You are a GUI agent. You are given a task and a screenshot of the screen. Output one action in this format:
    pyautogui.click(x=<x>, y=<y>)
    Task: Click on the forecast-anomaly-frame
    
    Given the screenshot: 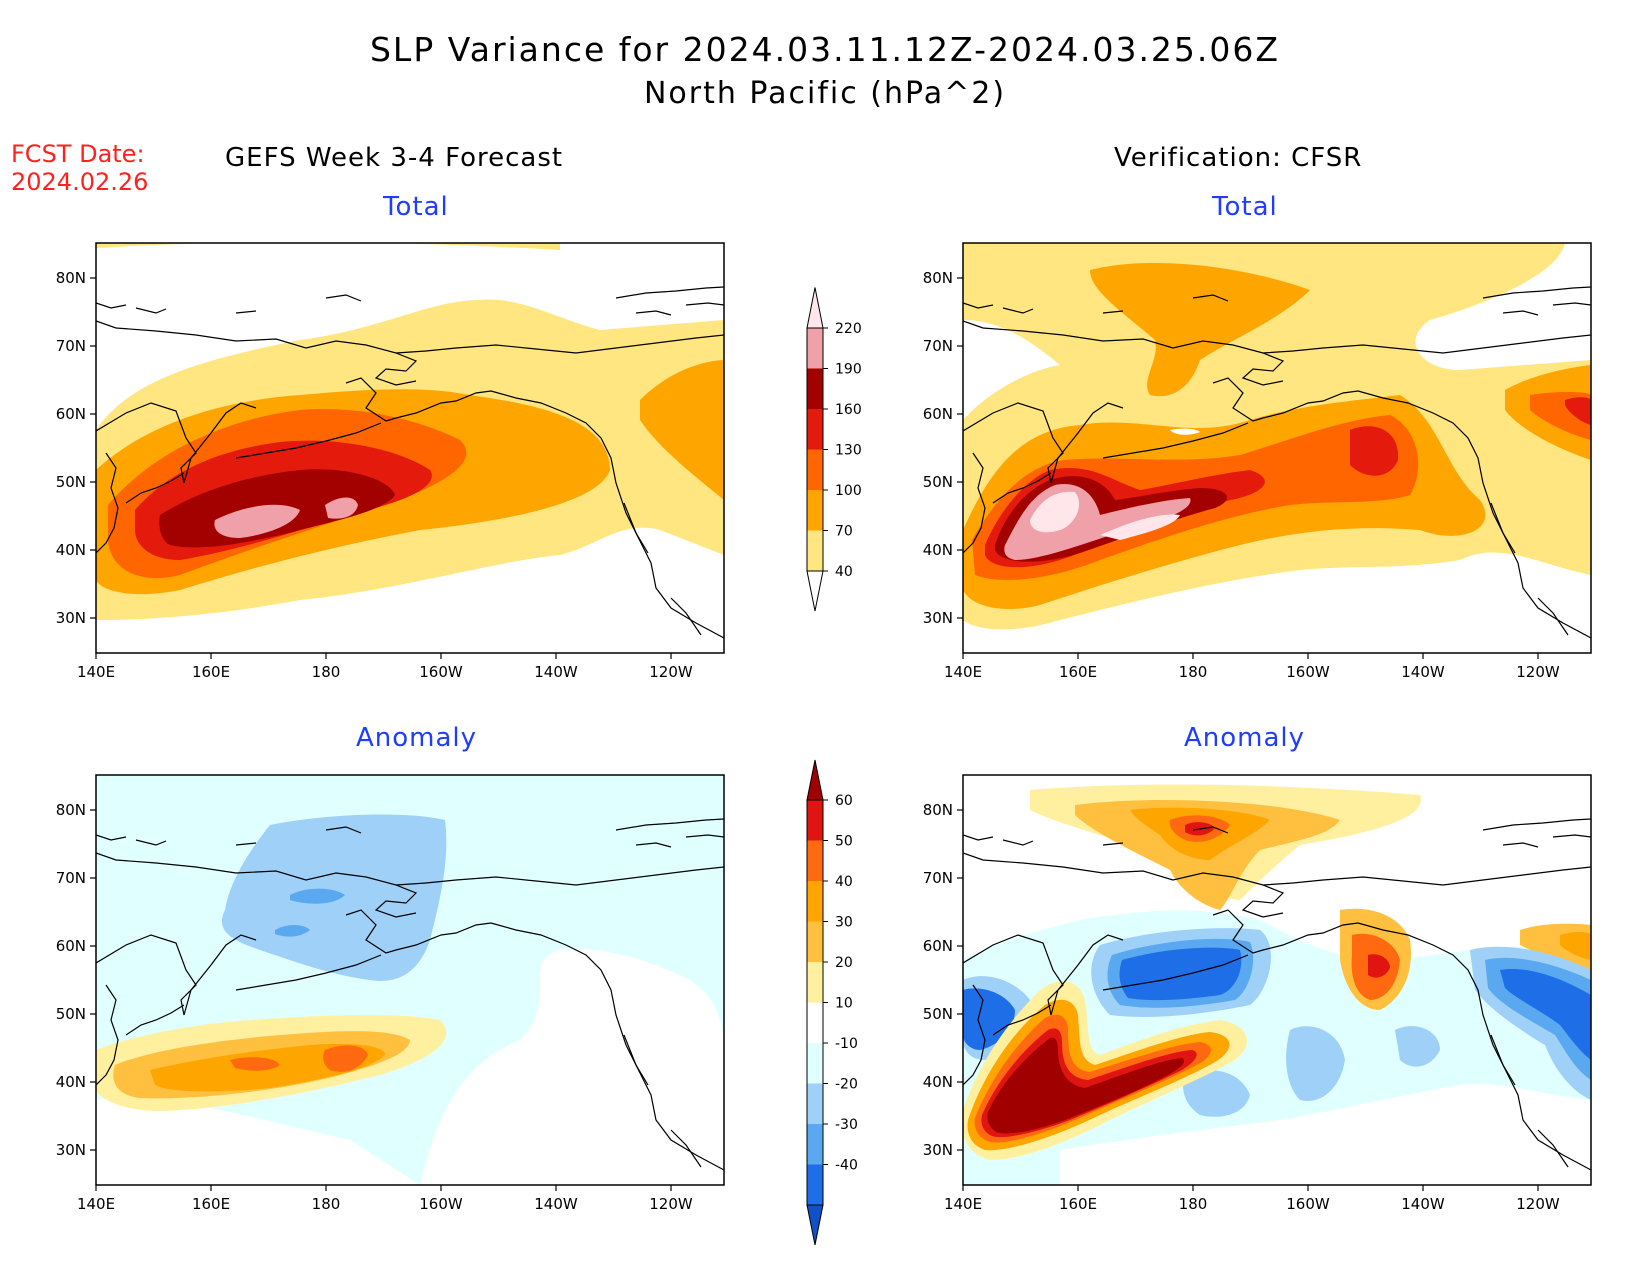 What is the action you would take?
    pyautogui.click(x=410, y=980)
    